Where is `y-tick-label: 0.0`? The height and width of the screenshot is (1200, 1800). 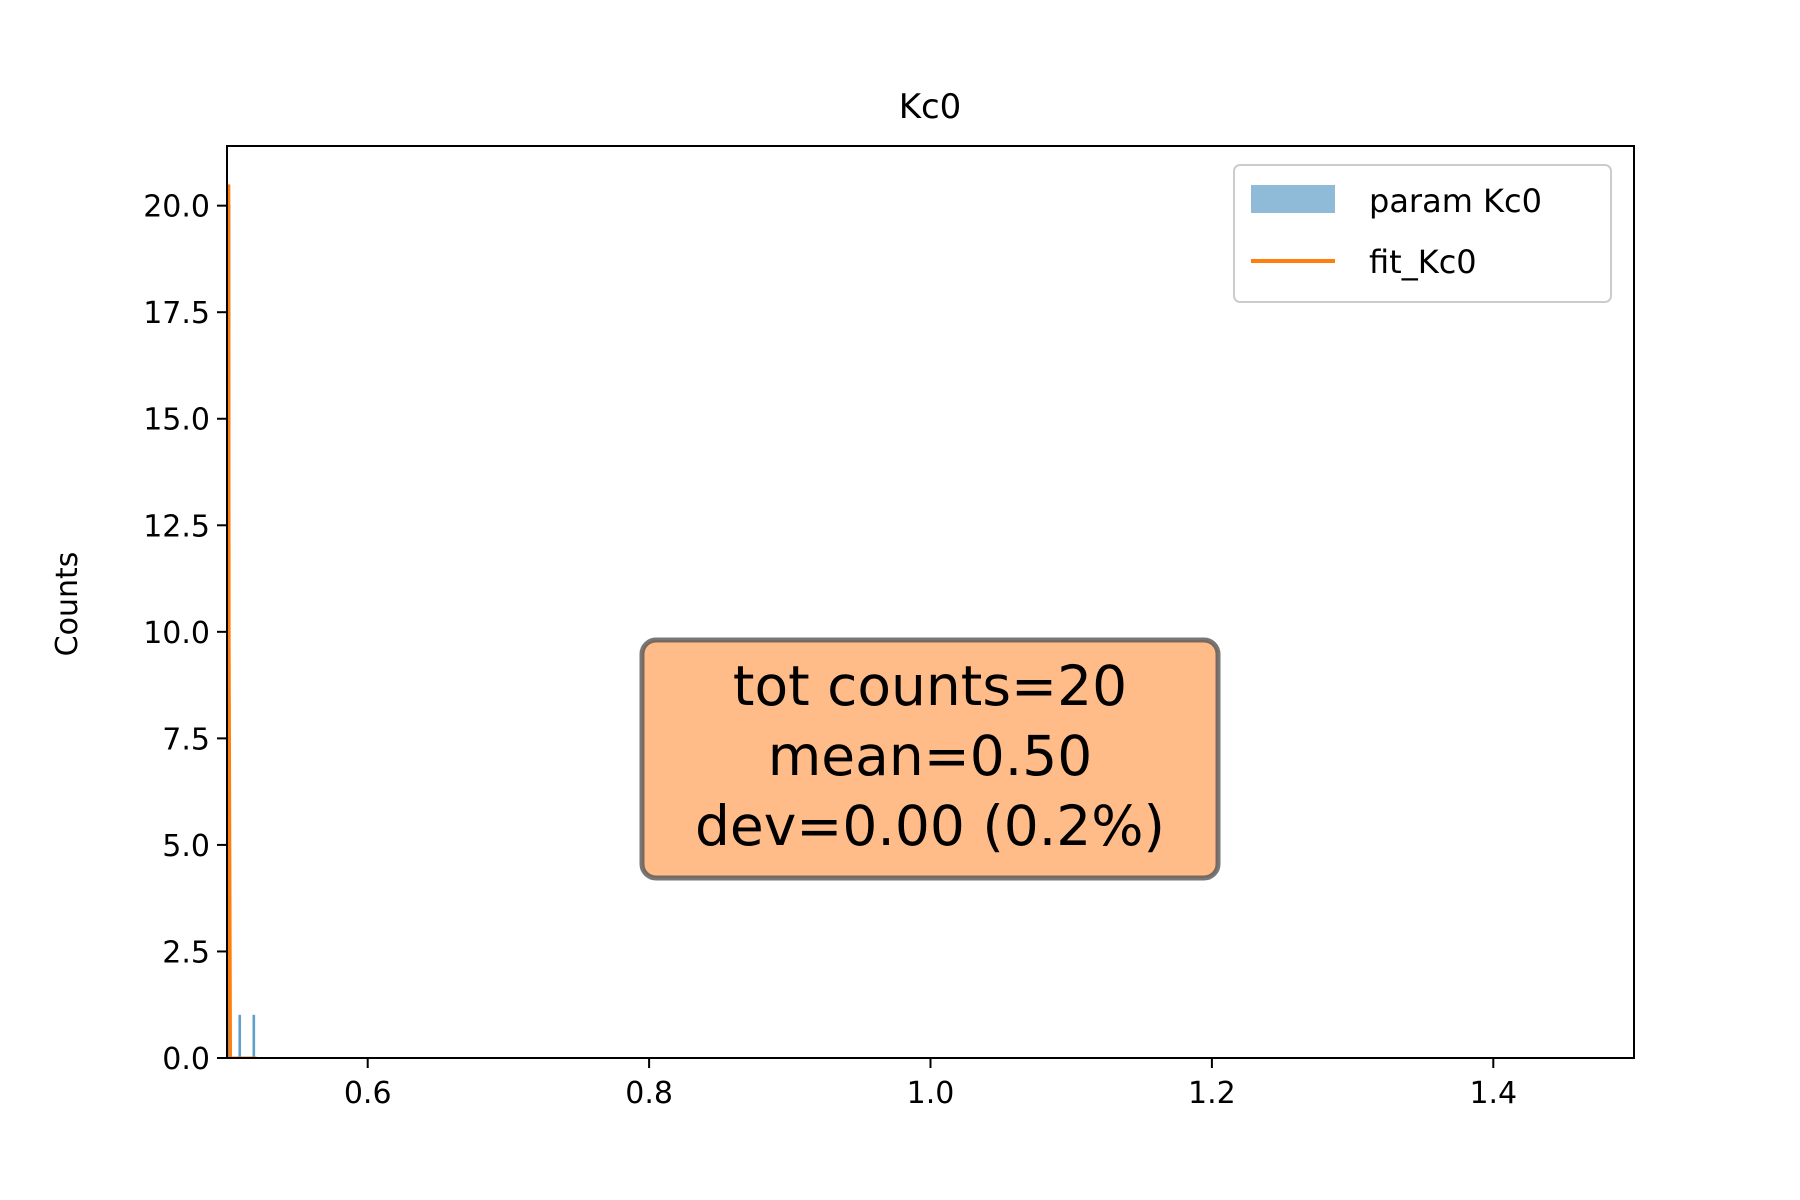
y-tick-label: 0.0 is located at coordinates (186, 1059).